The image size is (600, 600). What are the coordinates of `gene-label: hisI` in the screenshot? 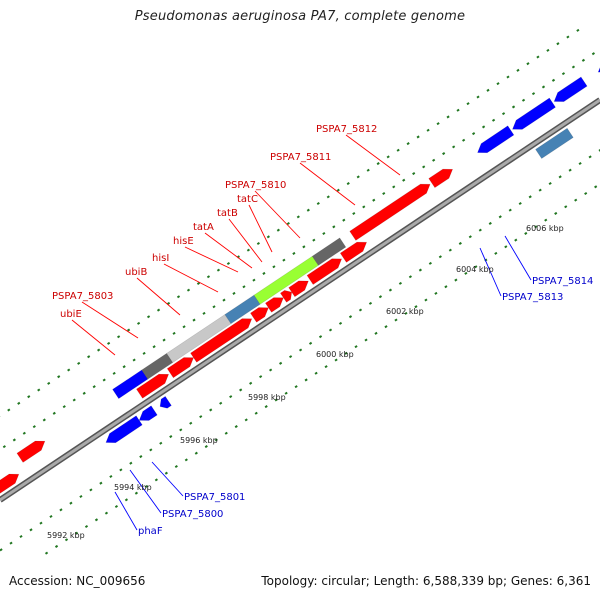 It's located at (160, 258).